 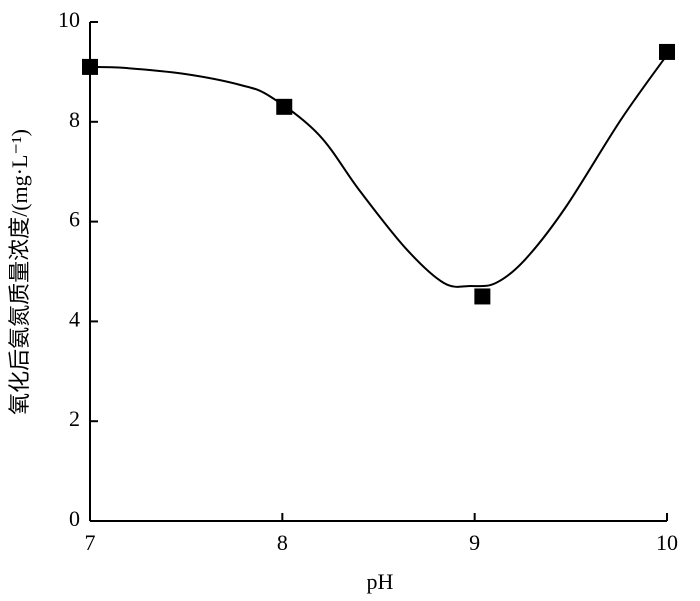 What do you see at coordinates (90, 542) in the screenshot?
I see `x-tick-label: 7` at bounding box center [90, 542].